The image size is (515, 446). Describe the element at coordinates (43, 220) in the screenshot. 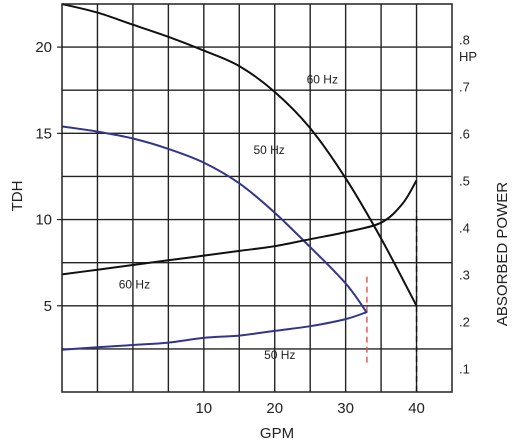

I see `y-tick-label: 10` at that location.